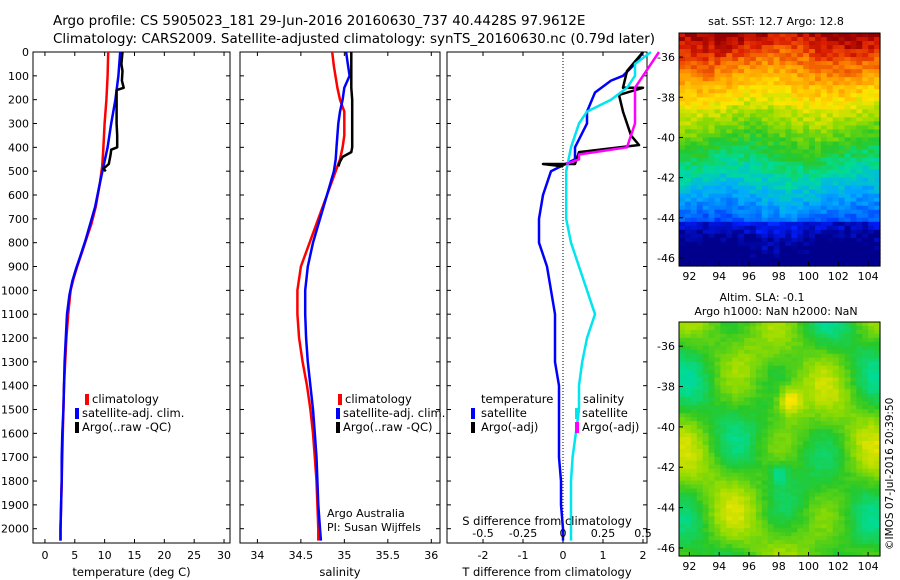 This screenshot has width=900, height=580. Describe the element at coordinates (603, 555) in the screenshot. I see `x-tick-label: 1` at that location.